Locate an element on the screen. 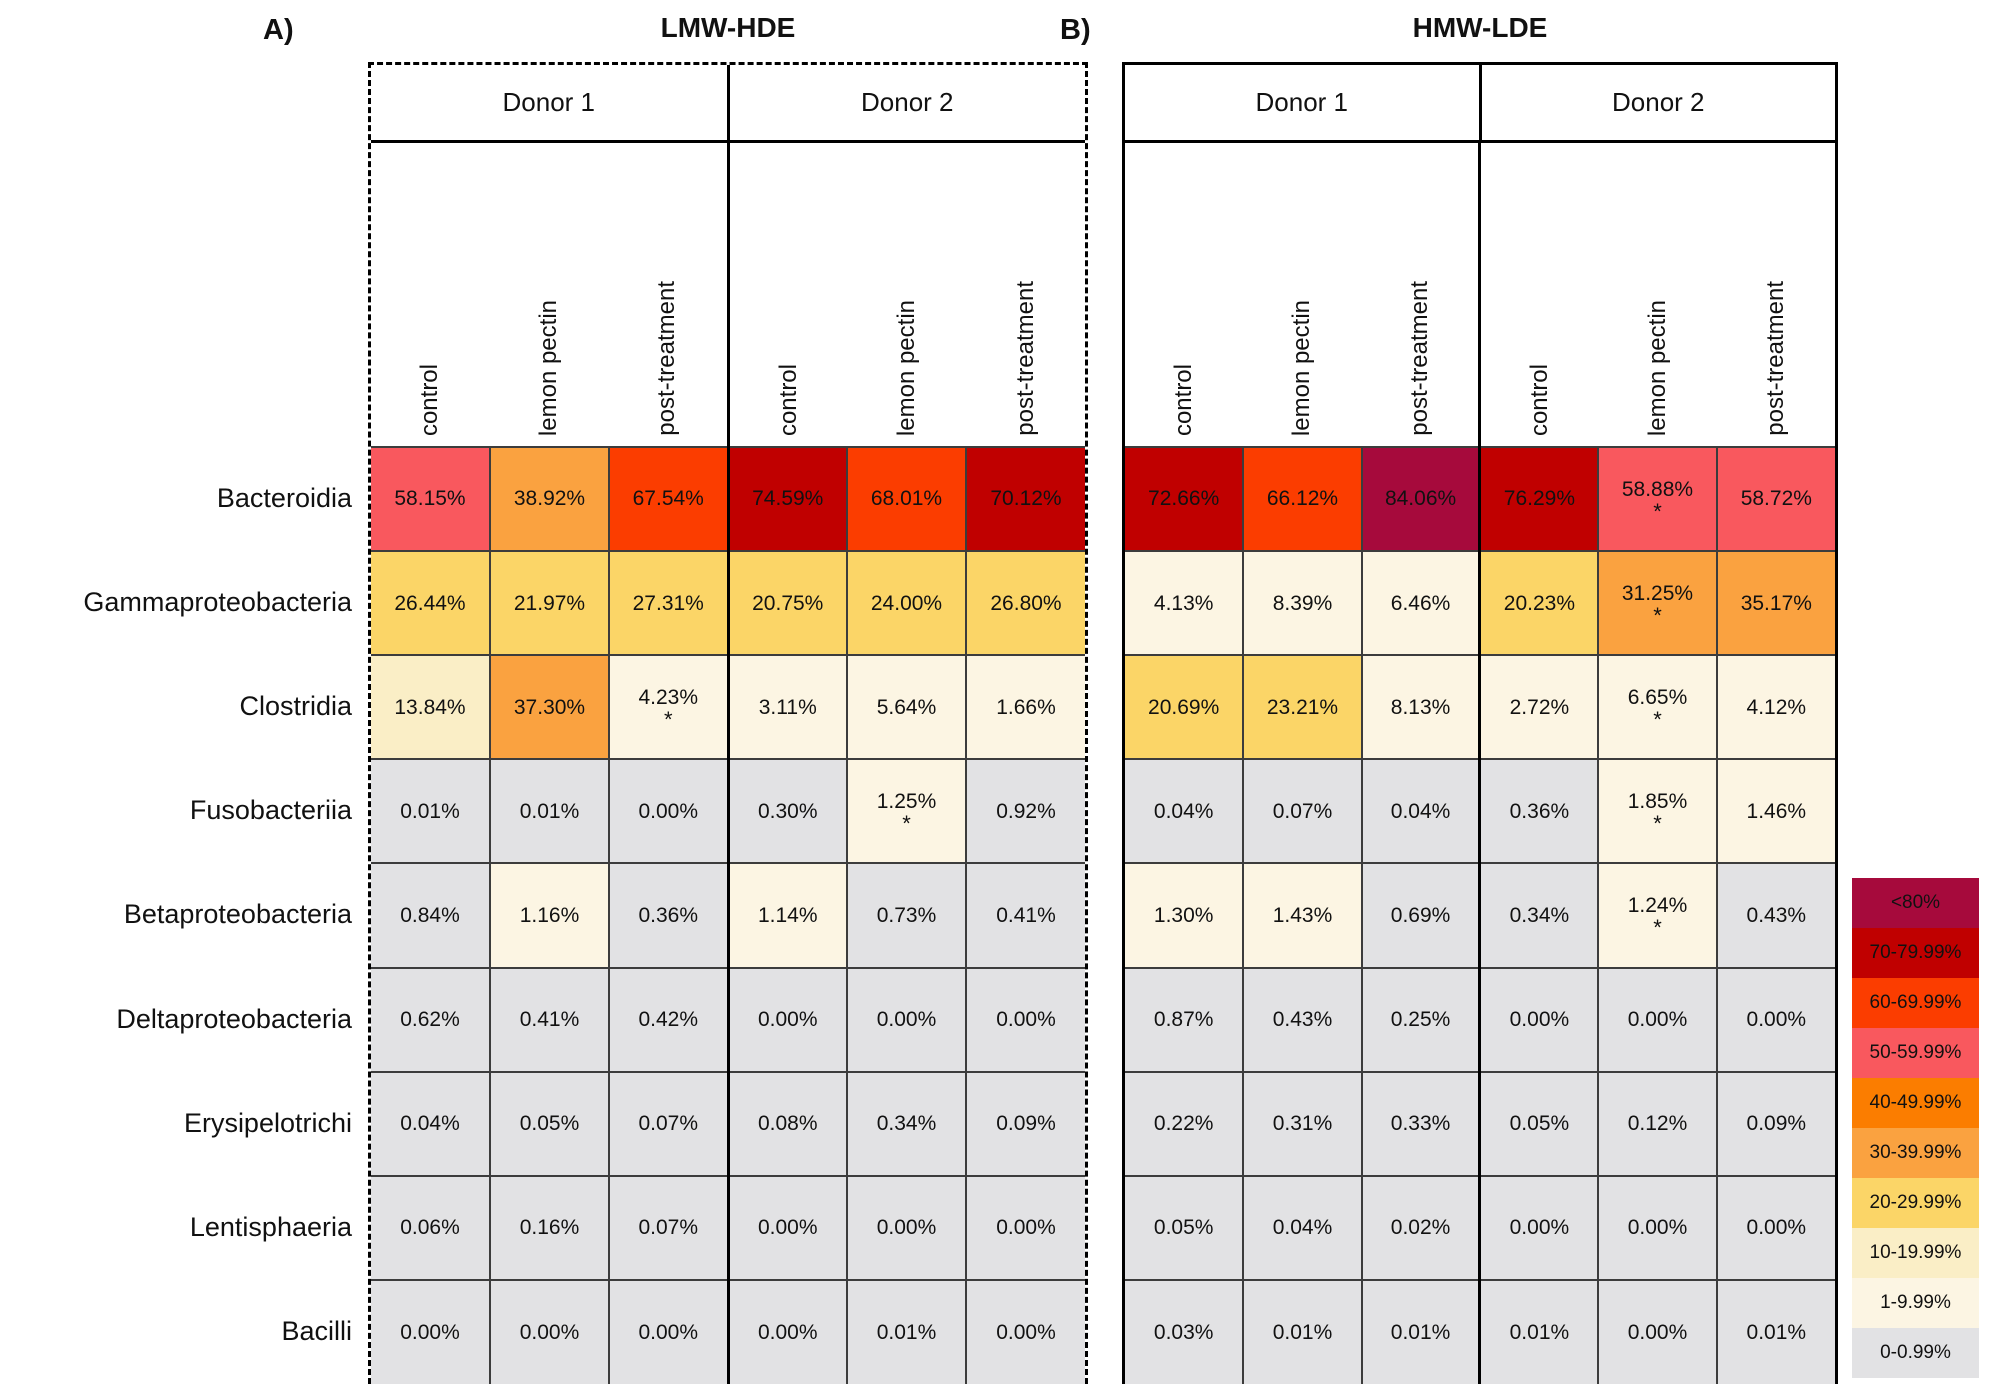 This screenshot has height=1396, width=2000. cell-value: 0.30% is located at coordinates (787, 811).